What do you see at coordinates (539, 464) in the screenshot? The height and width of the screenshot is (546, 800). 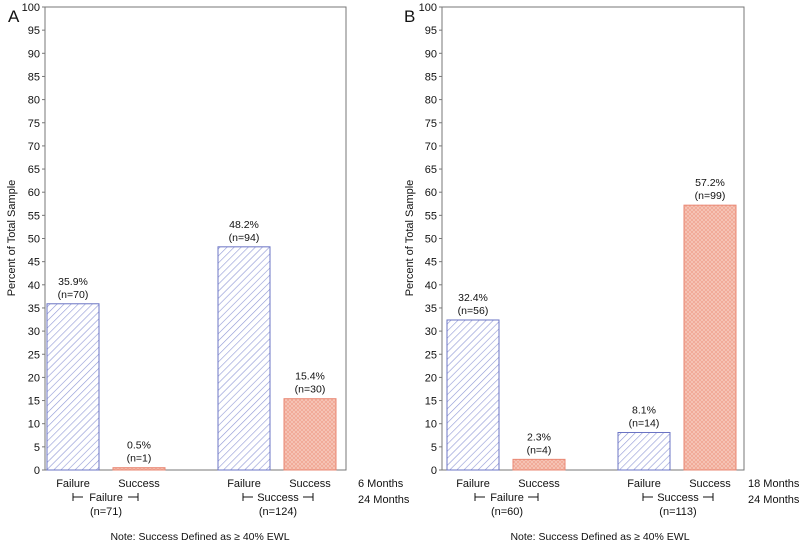 I see `panel-b-bar-2-success` at bounding box center [539, 464].